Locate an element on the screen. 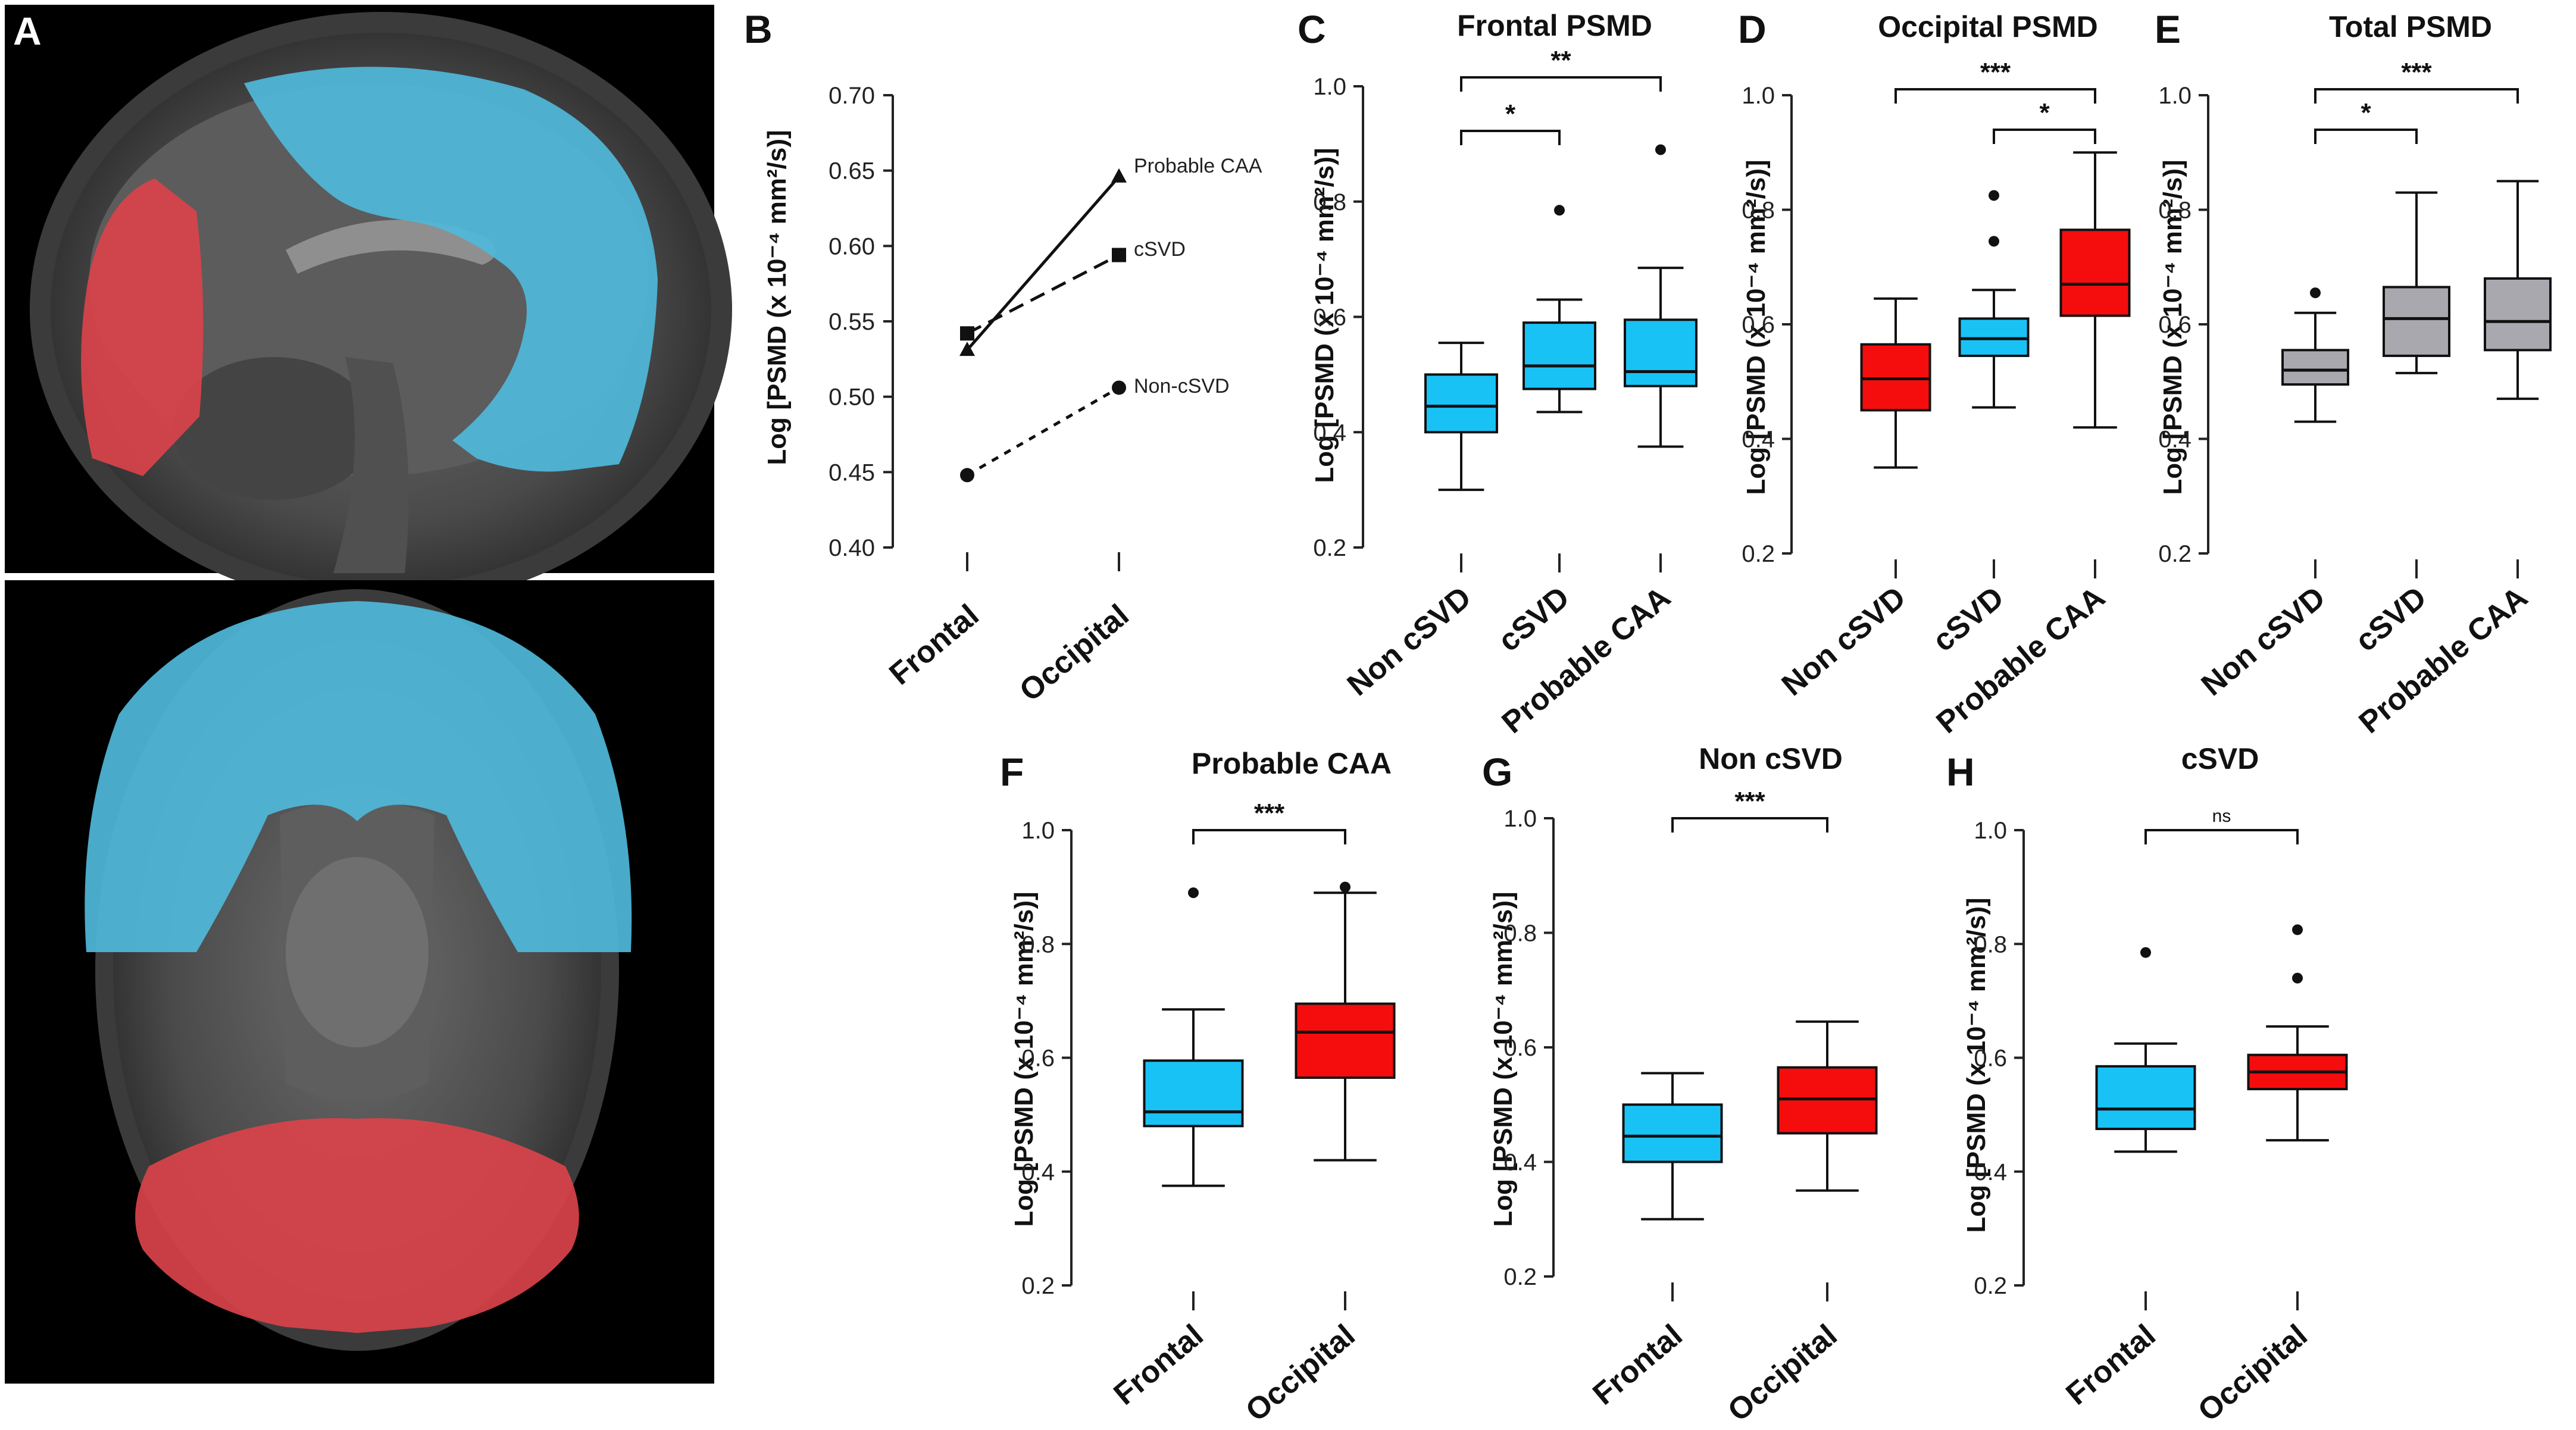 The width and height of the screenshot is (2576, 1430). panel-b-point-probable-caa is located at coordinates (967, 349).